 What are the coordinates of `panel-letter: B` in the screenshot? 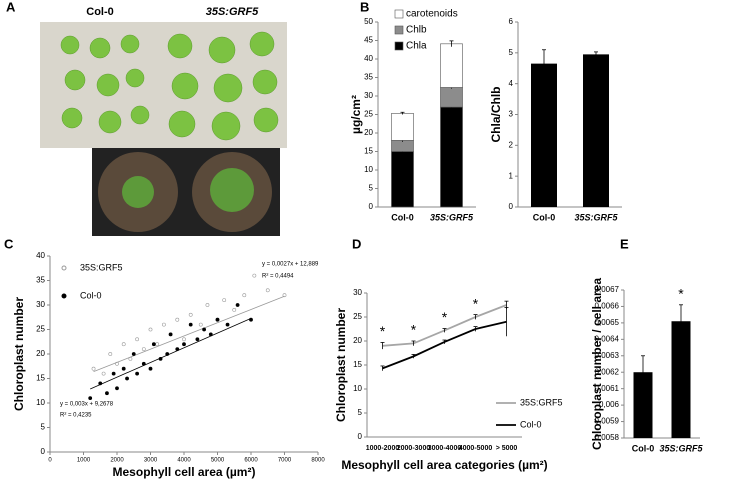 It's located at (364, 7).